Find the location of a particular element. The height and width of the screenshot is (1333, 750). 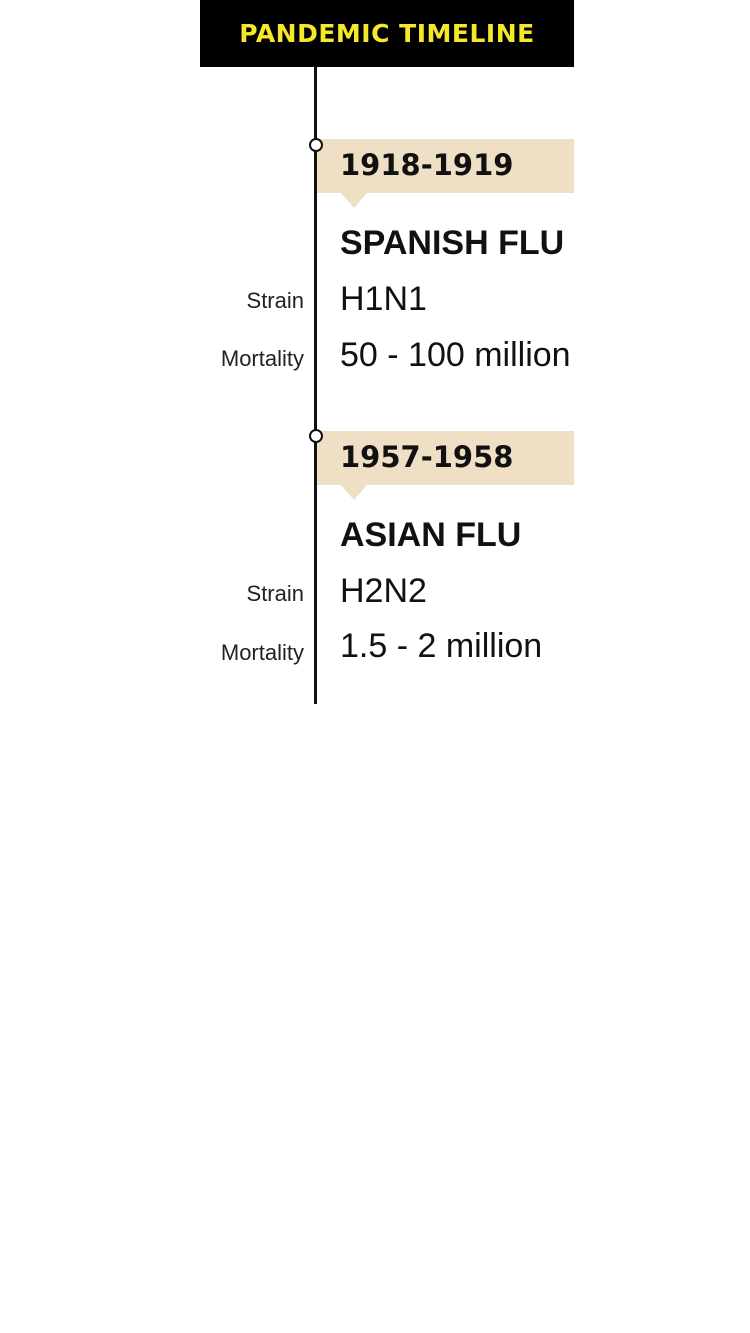

year-band-1957 is located at coordinates (445, 465).